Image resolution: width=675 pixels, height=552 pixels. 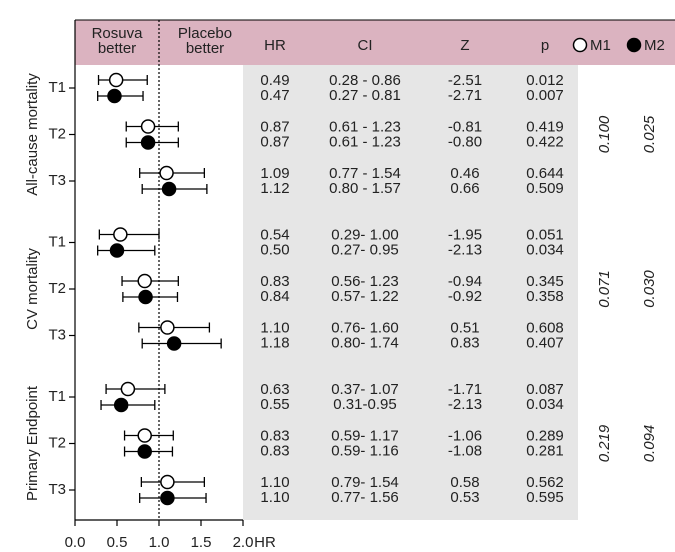 What do you see at coordinates (545, 126) in the screenshot?
I see `p-value: 0.419` at bounding box center [545, 126].